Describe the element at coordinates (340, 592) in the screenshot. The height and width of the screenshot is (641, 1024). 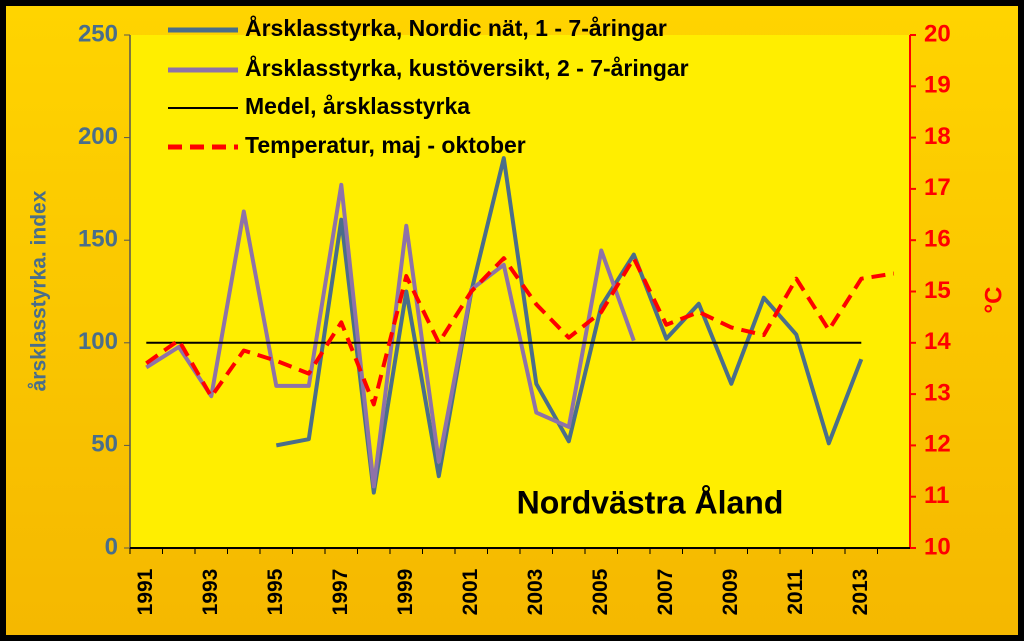
I see `x-tick-label: 1997` at that location.